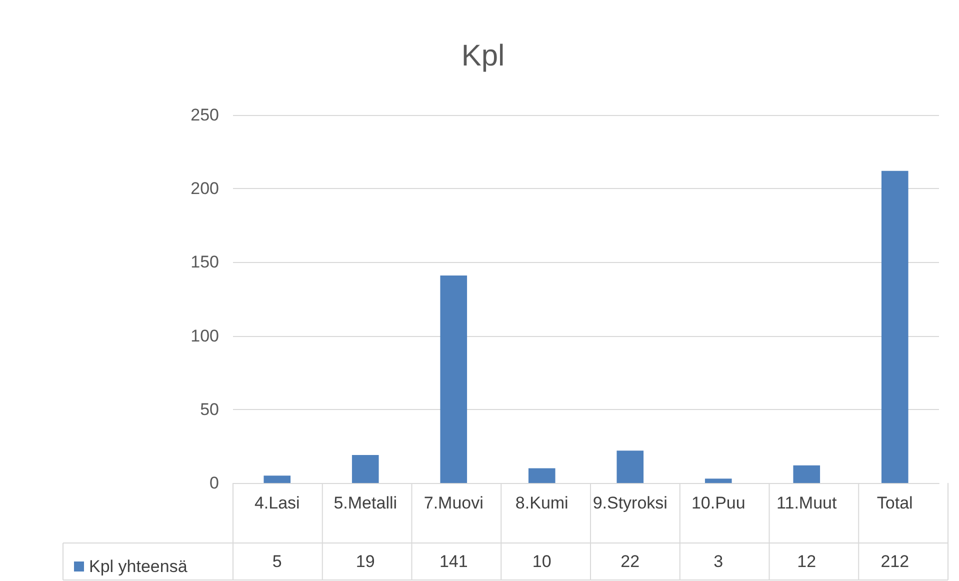 The image size is (959, 581). Describe the element at coordinates (895, 561) in the screenshot. I see `data-label: 212` at that location.